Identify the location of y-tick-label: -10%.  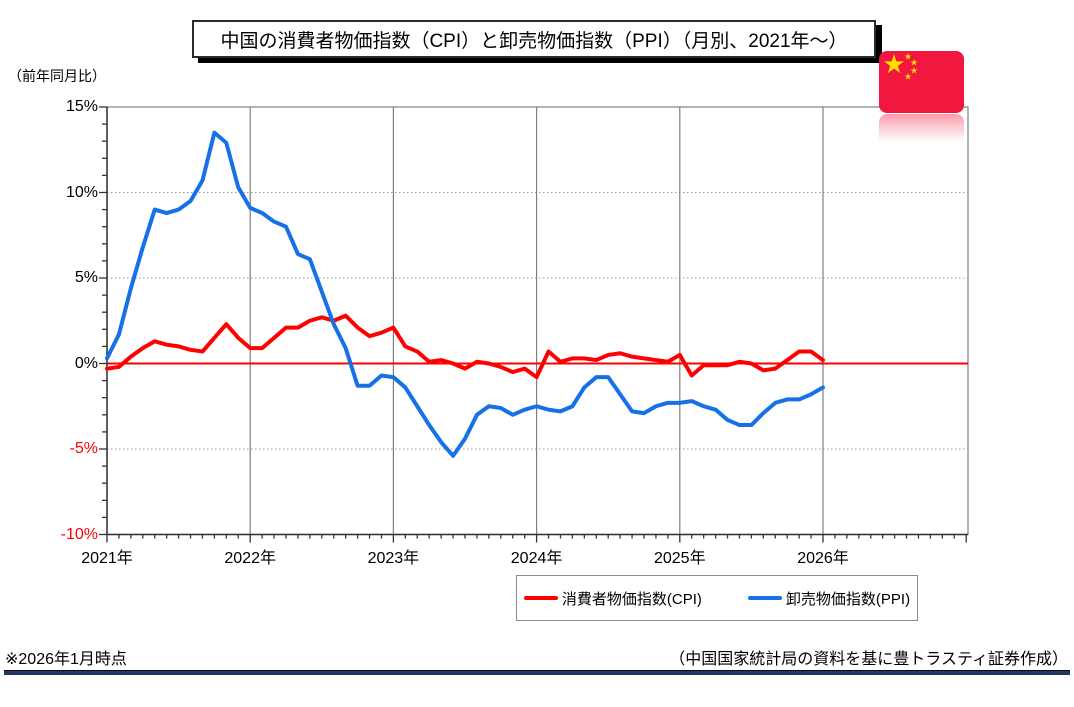
(79, 534).